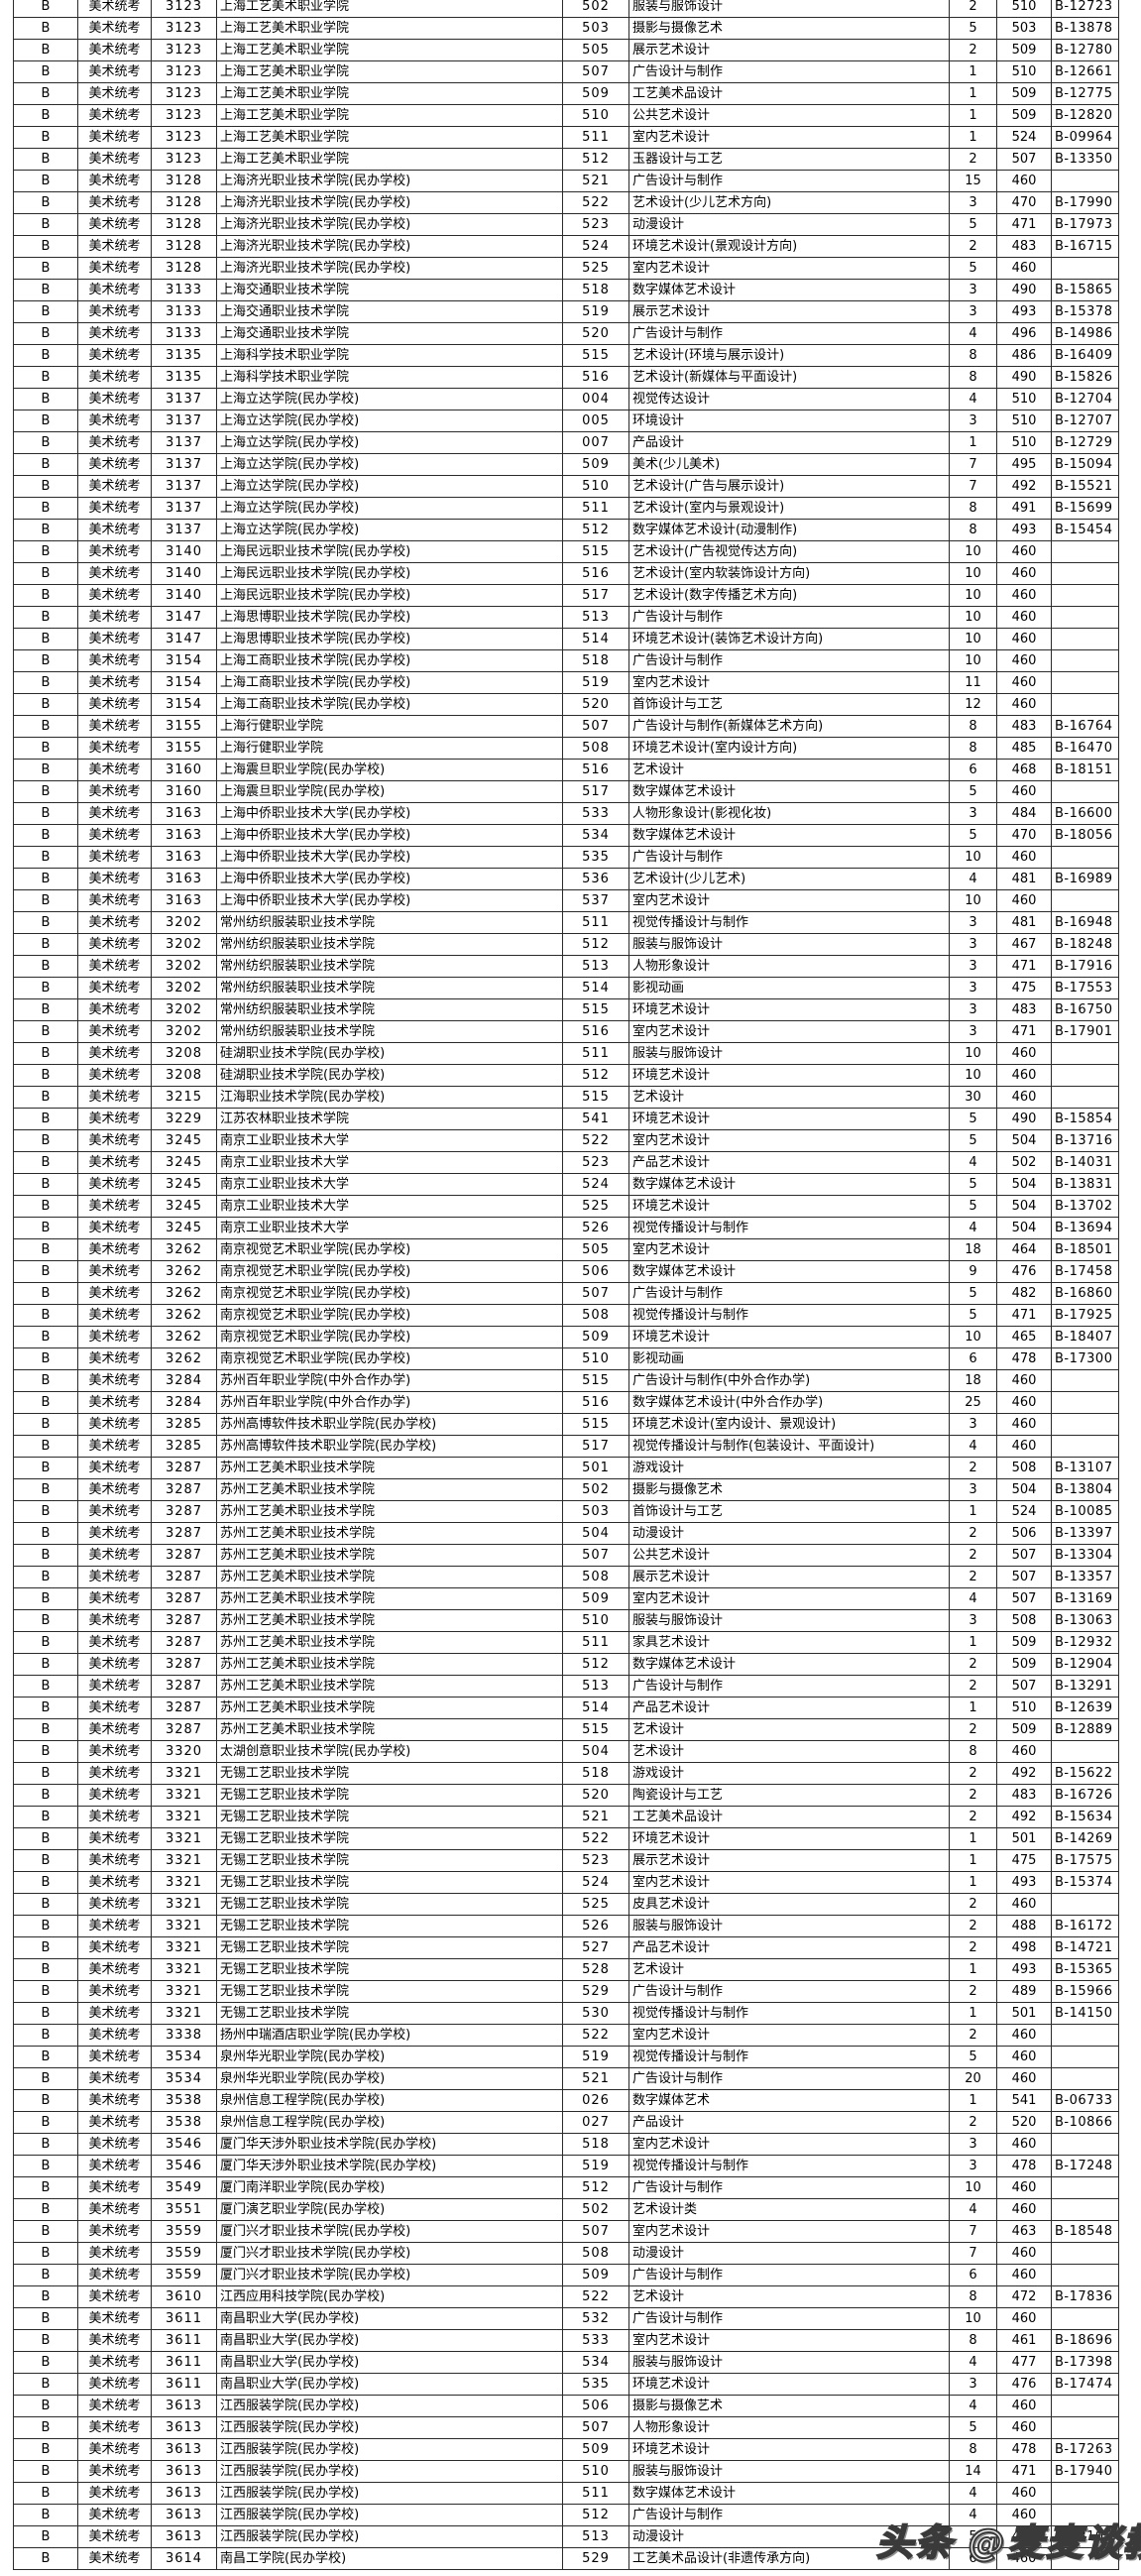 This screenshot has height=2576, width=1141. Describe the element at coordinates (789, 1555) in the screenshot. I see `cell-major-name: 公共艺术设计` at that location.